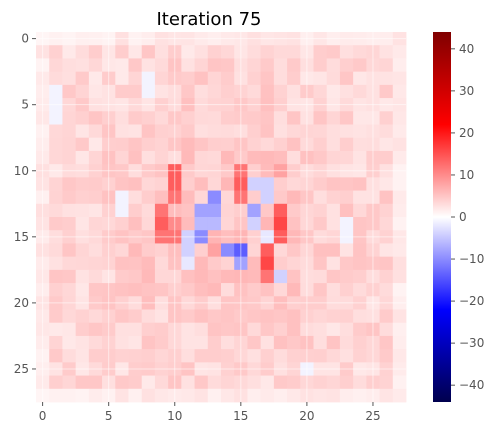 This screenshot has height=436, width=499. Describe the element at coordinates (21, 303) in the screenshot. I see `y-tick-label: 20` at that location.